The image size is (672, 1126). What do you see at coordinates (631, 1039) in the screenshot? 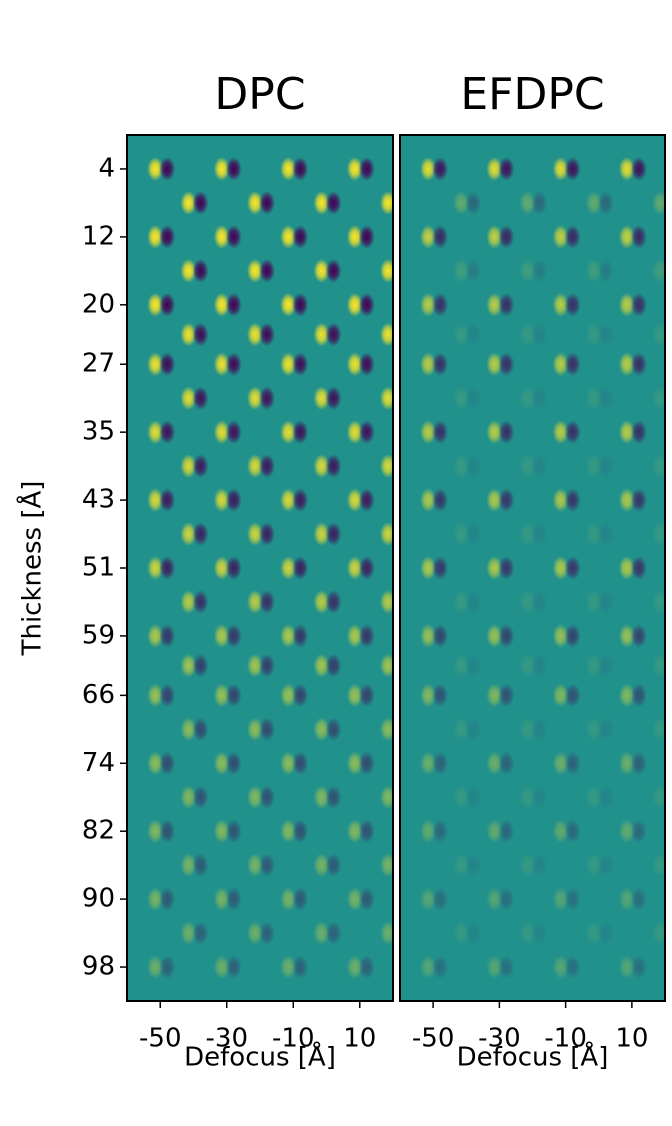
I see `x-tick-label: 10` at bounding box center [631, 1039].